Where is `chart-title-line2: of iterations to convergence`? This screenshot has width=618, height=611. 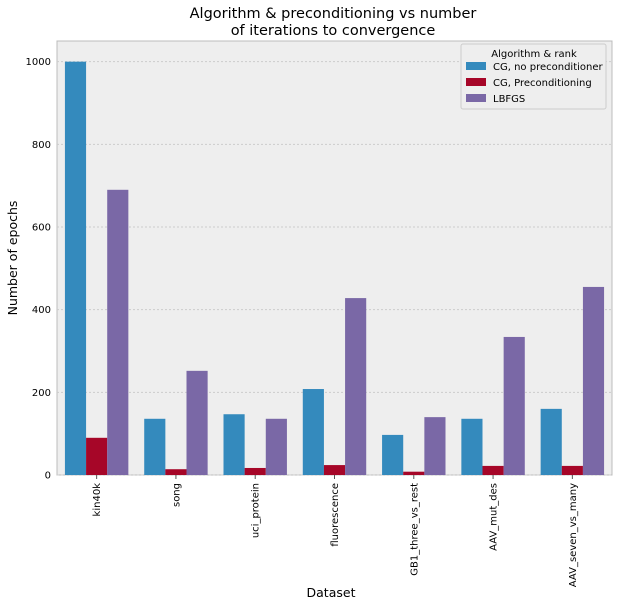 chart-title-line2: of iterations to convergence is located at coordinates (333, 31).